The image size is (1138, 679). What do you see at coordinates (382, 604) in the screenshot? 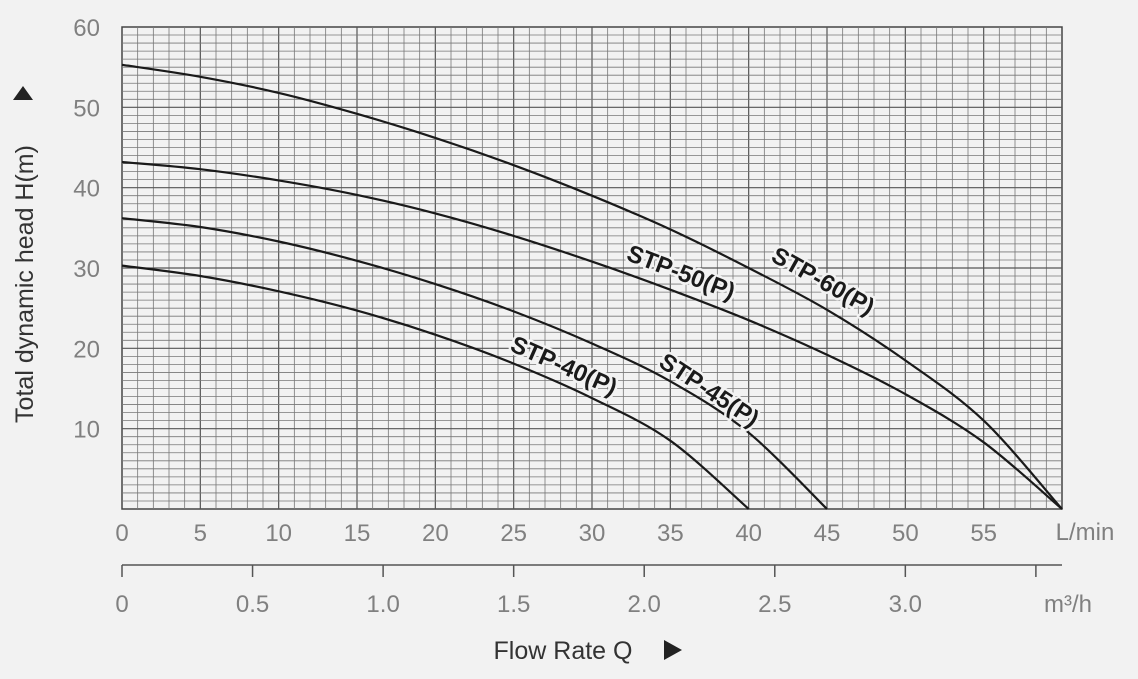
I see `secondary-tick-label: 1.0` at bounding box center [382, 604].